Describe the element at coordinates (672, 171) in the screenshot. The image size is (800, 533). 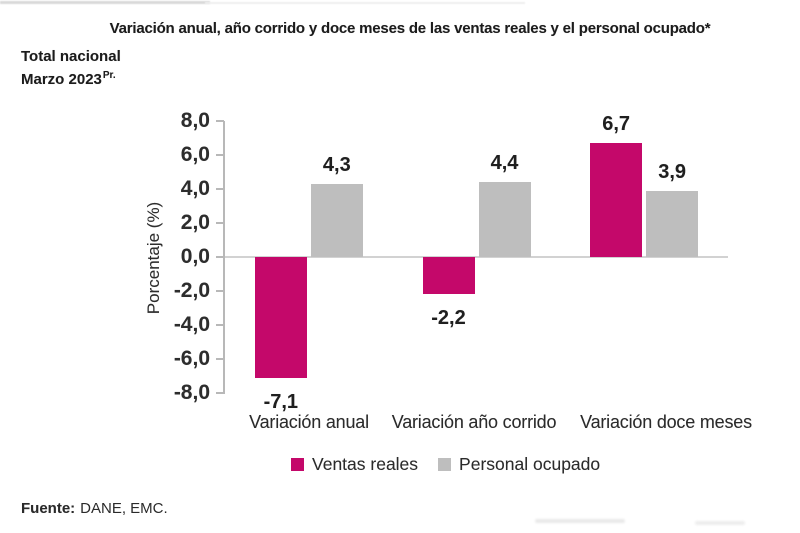
I see `value-label-personal-ocupado-variacion-doce-meses: 3,9` at that location.